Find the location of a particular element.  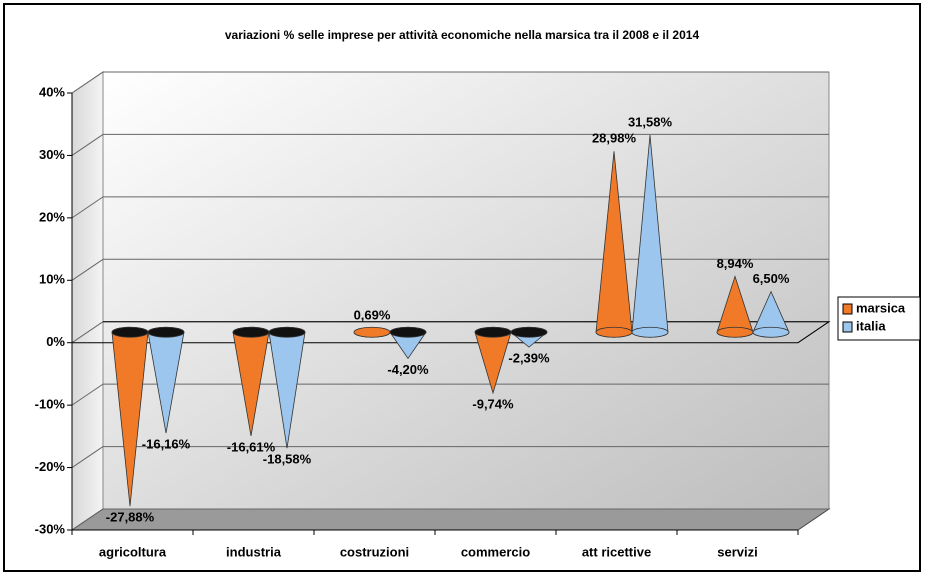

value-label: -27,88% is located at coordinates (130, 517).